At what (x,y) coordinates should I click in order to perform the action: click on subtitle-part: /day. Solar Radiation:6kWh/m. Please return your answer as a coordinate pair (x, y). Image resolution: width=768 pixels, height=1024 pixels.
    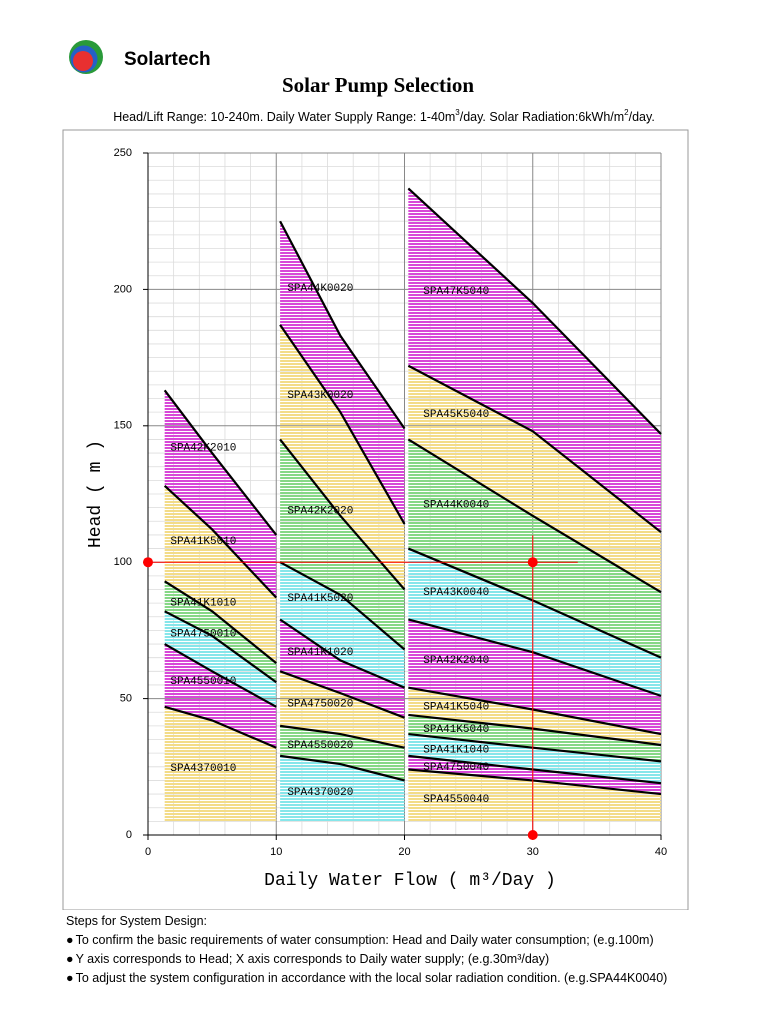
    Looking at the image, I should click on (542, 117).